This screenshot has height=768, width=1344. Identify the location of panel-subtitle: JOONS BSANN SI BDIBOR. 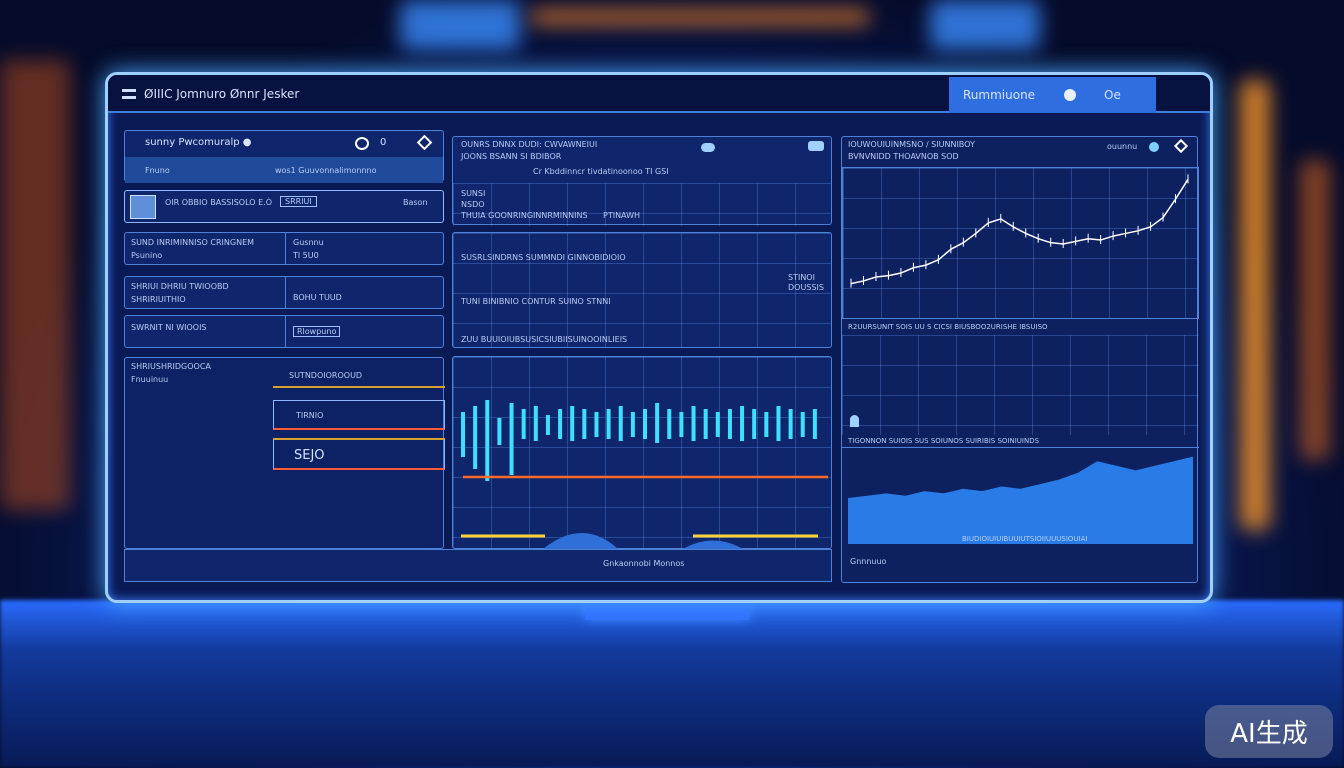
(511, 156).